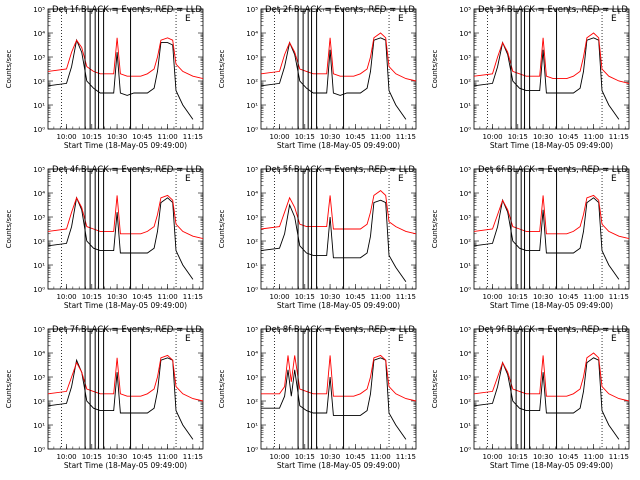 This screenshot has height=480, width=640. Describe the element at coordinates (127, 10) in the screenshot. I see `panel-title: Det 1f BLACK = Events, RED = LLD` at that location.